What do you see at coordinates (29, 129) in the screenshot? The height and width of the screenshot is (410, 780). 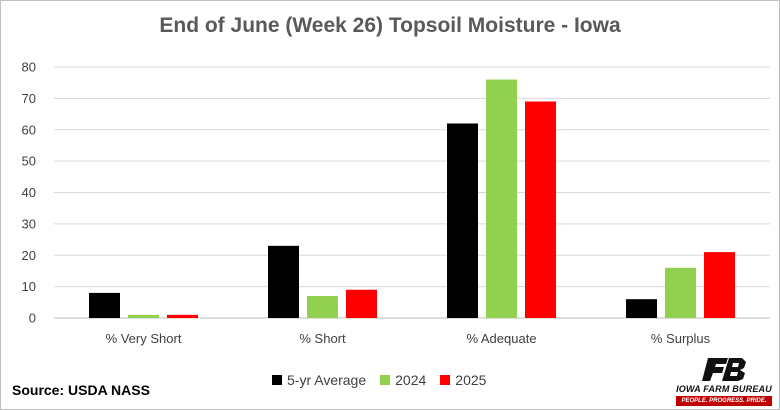 I see `y-tick-label: 60` at bounding box center [29, 129].